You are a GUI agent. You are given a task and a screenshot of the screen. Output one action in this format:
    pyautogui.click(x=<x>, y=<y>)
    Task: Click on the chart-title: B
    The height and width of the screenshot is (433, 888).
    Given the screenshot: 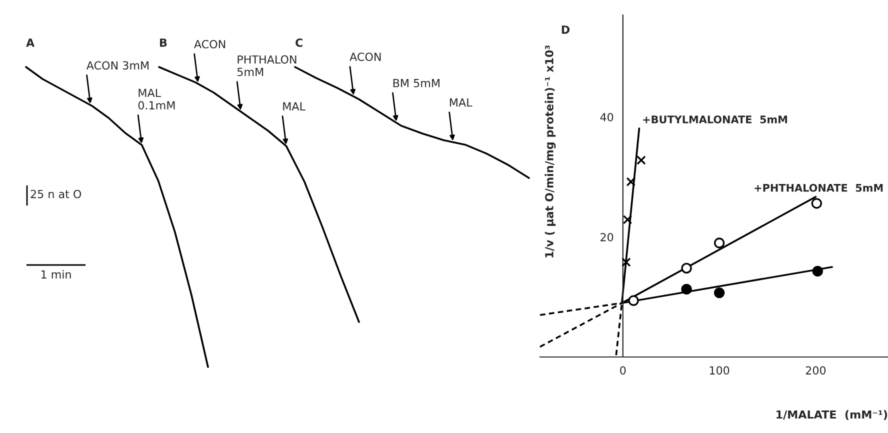 What is the action you would take?
    pyautogui.click(x=163, y=42)
    